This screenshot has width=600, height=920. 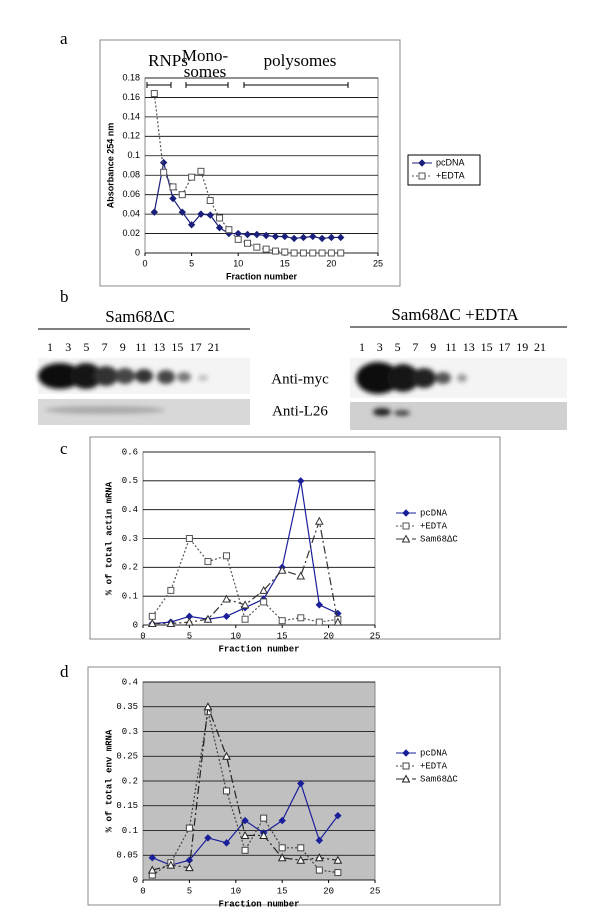 I want to click on lane-number: 1, so click(x=362, y=347).